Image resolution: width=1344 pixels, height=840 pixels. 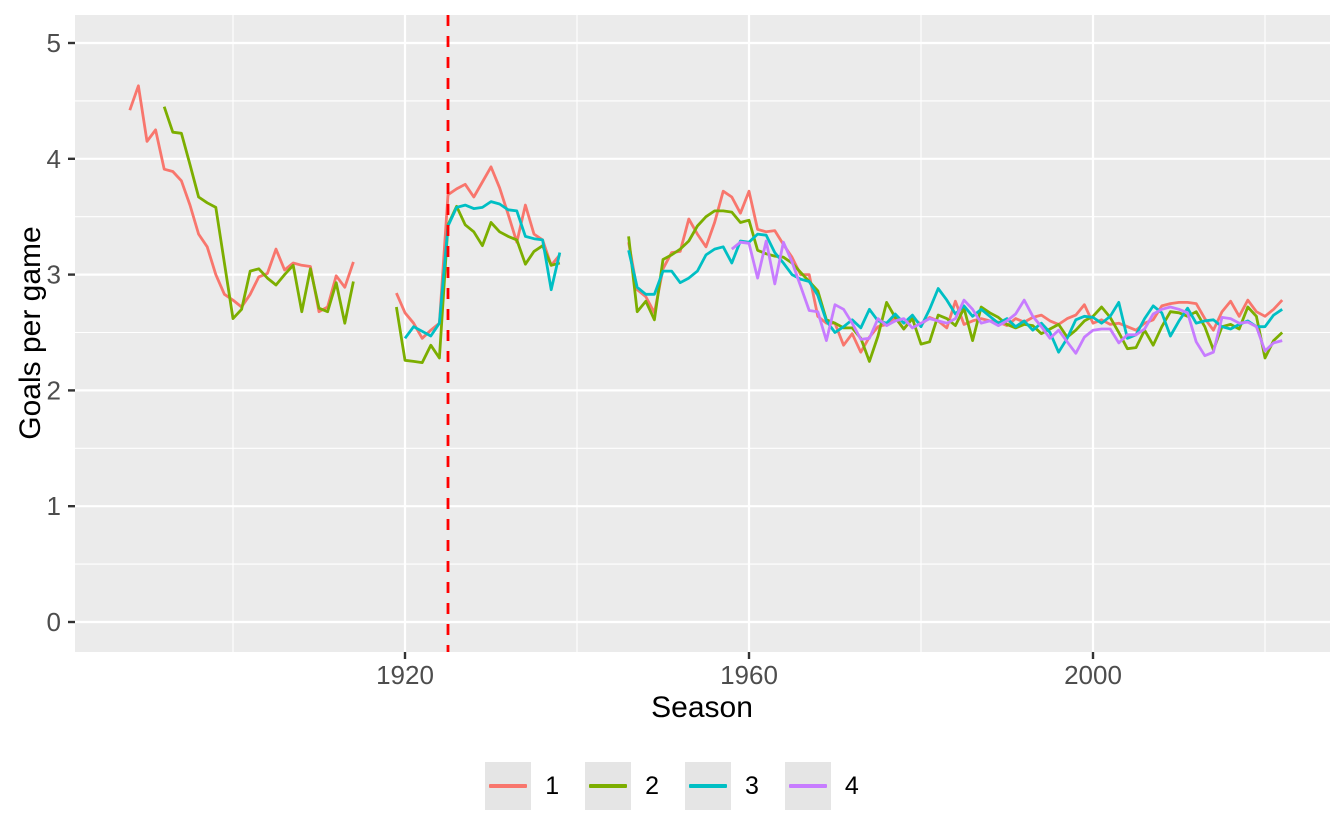 I want to click on x-tick-label-2000: 2000, so click(x=1093, y=675).